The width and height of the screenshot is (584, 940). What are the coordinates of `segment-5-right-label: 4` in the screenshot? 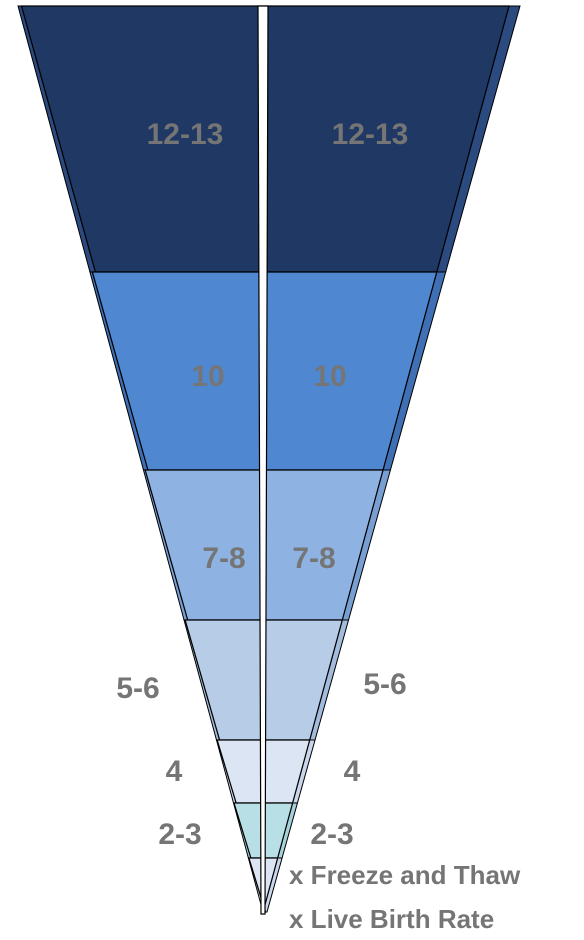 It's located at (352, 771).